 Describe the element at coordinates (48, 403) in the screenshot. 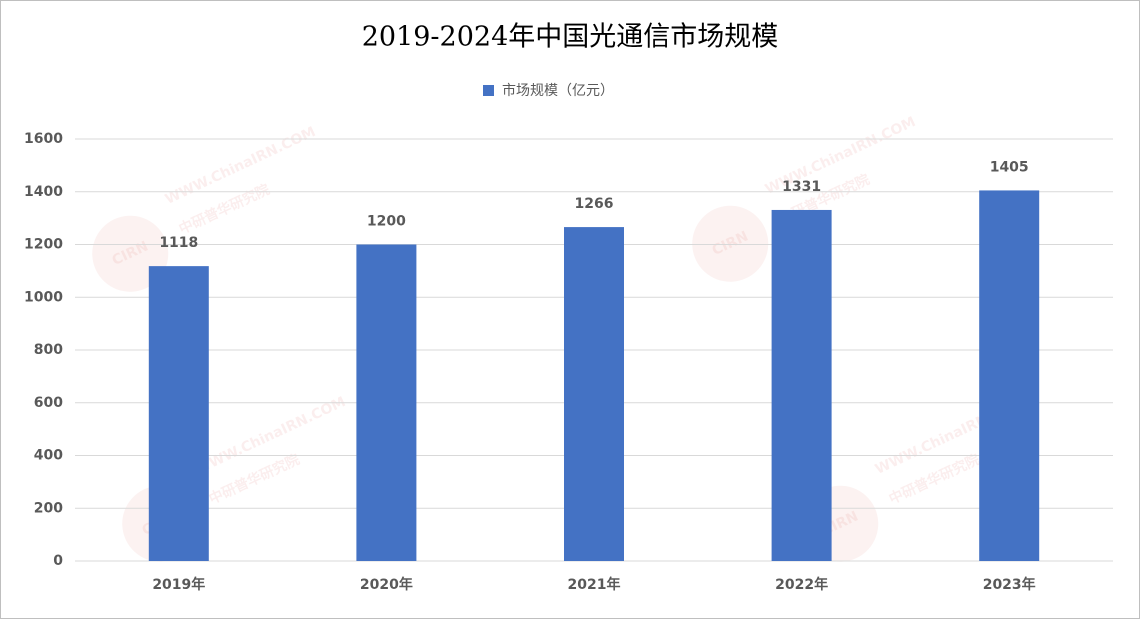

I see `y-tick-label: 600` at that location.